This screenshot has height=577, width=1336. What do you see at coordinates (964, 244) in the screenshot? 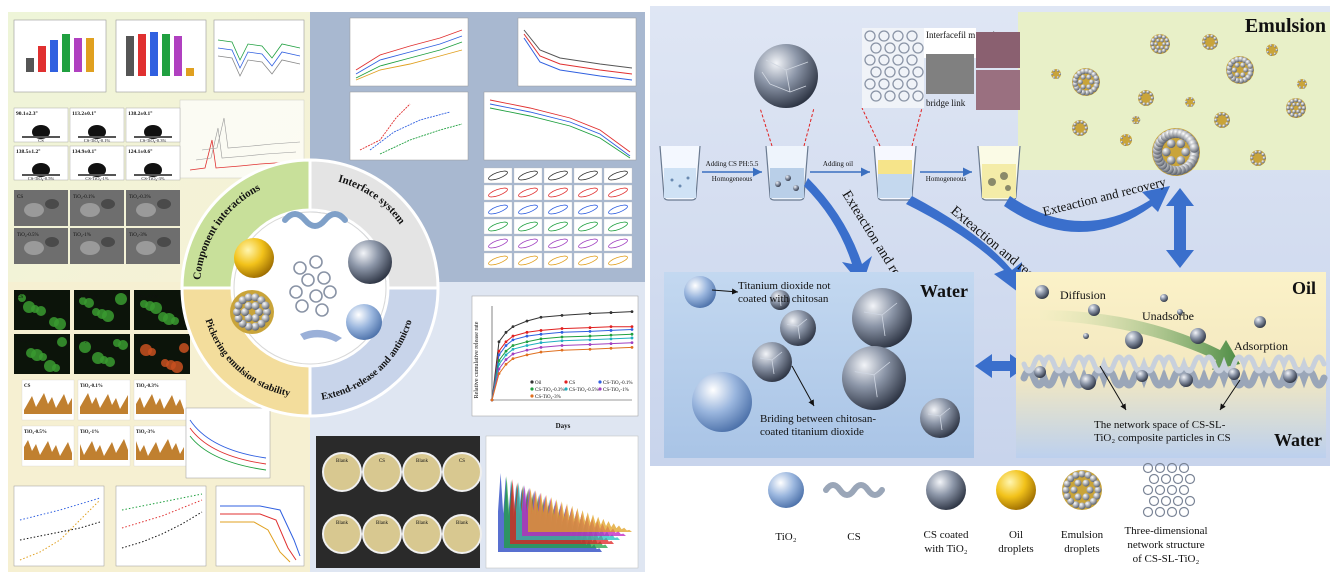
I see `arrow-to-oil` at bounding box center [964, 244].